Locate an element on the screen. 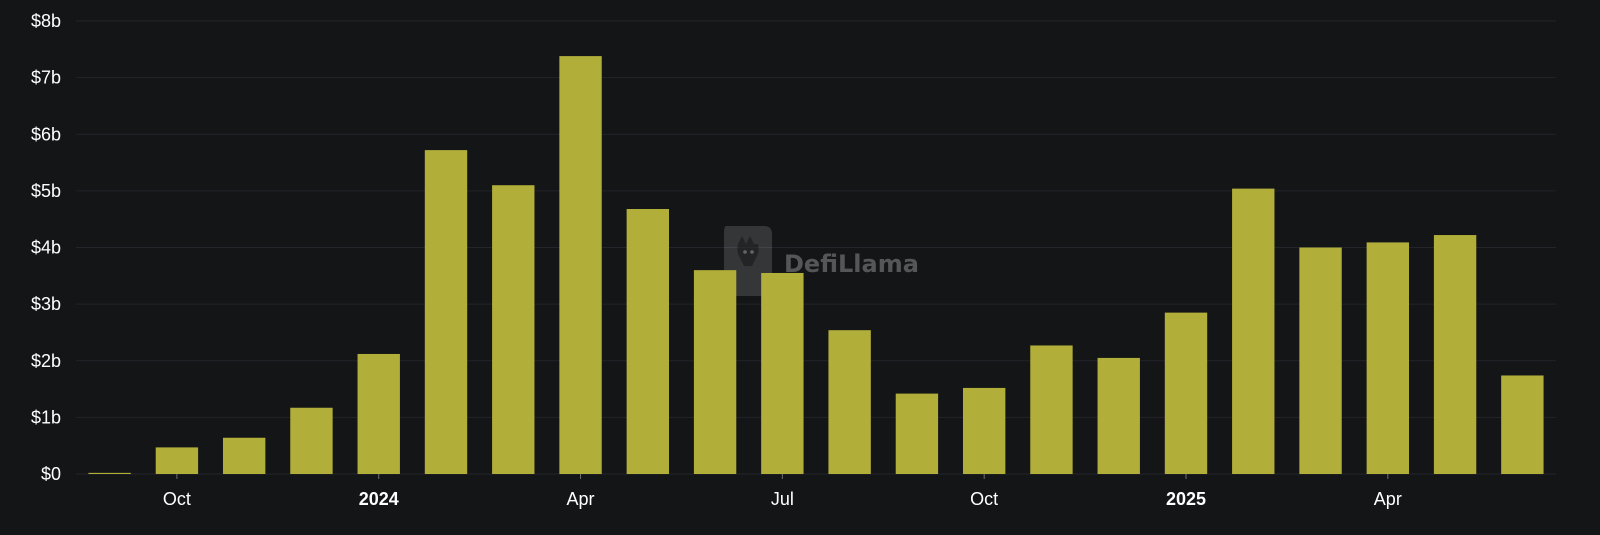 The height and width of the screenshot is (535, 1600). y-tick-label: $6b is located at coordinates (46, 134).